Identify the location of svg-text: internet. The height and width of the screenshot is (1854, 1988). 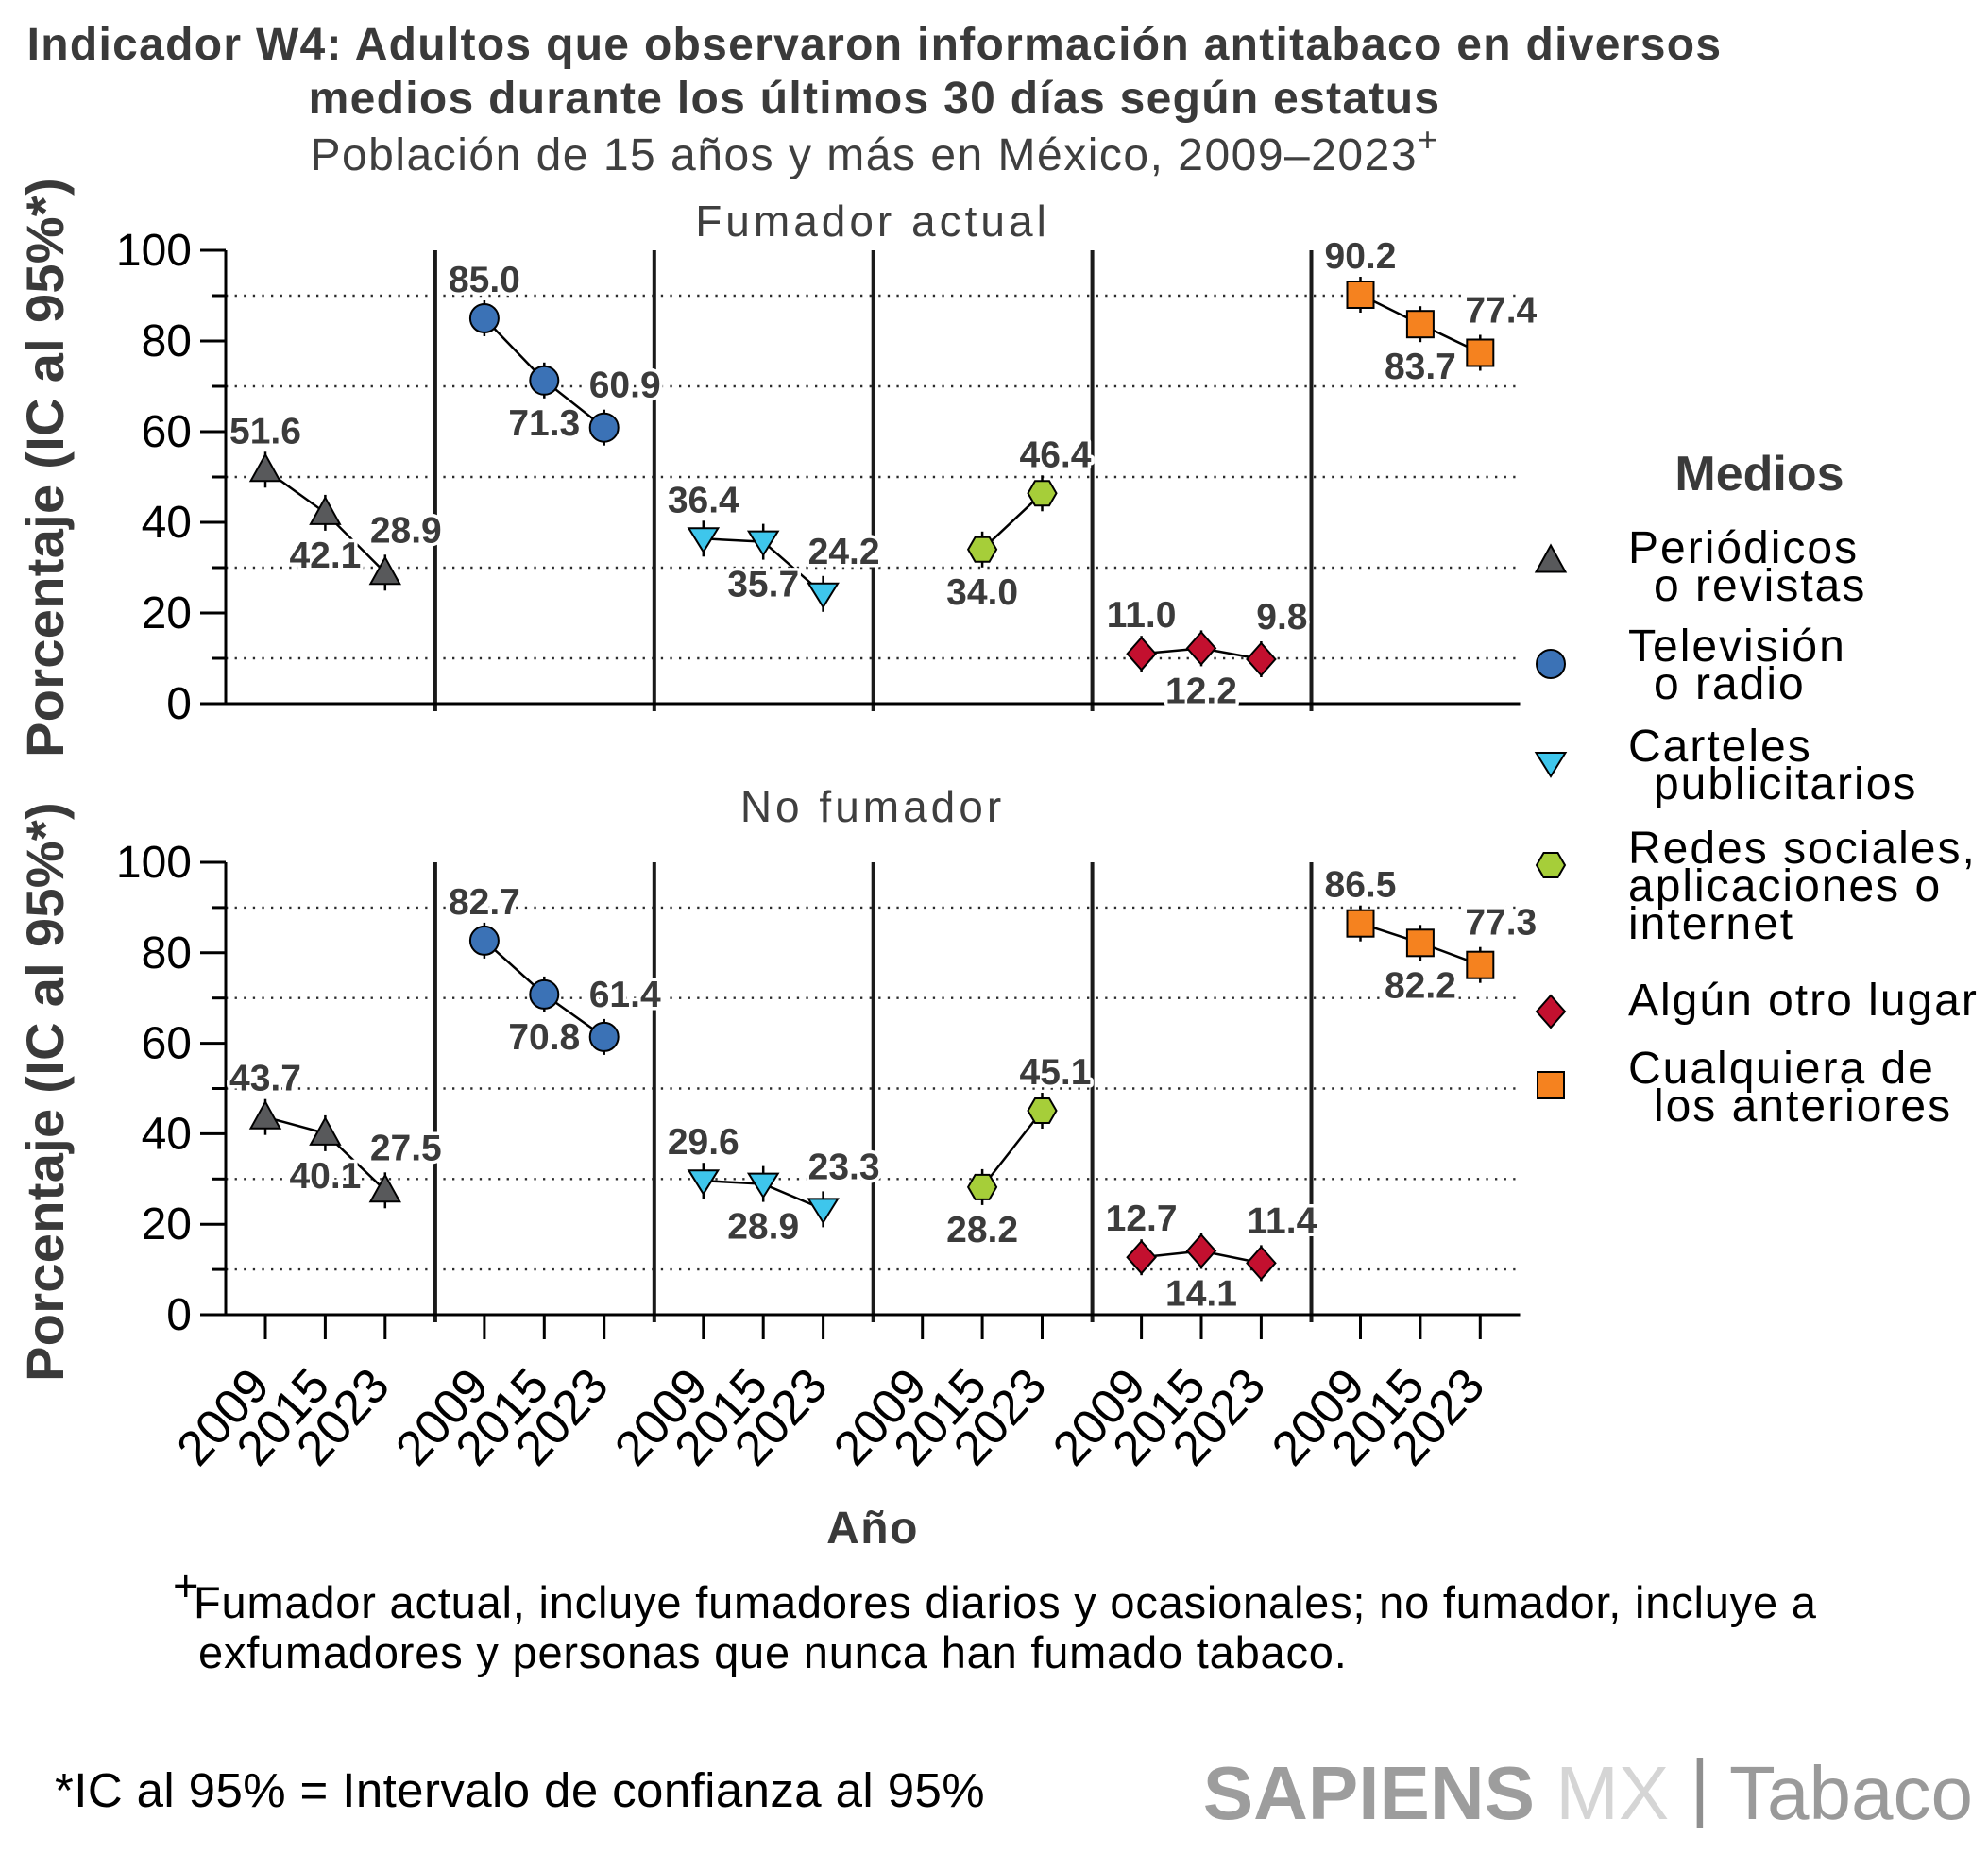
(1711, 924).